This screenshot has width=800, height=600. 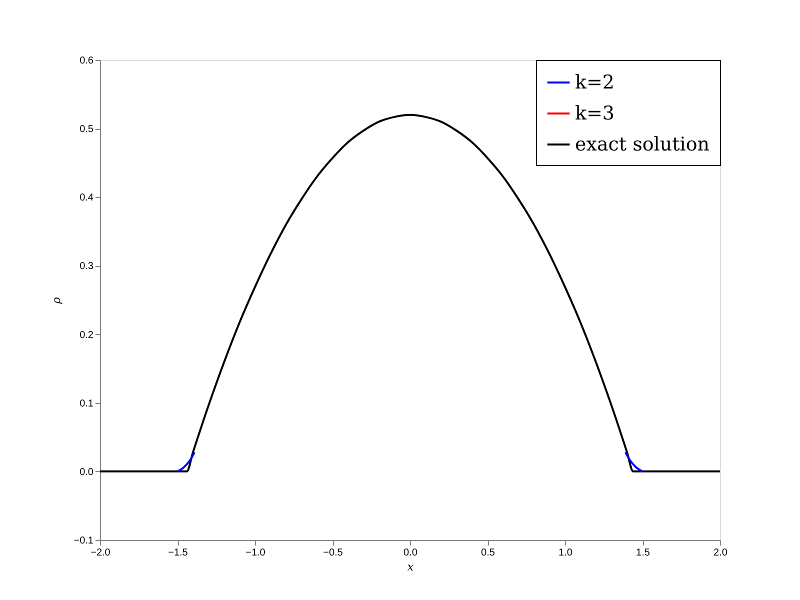 What do you see at coordinates (410, 567) in the screenshot?
I see `x-axis-title: x` at bounding box center [410, 567].